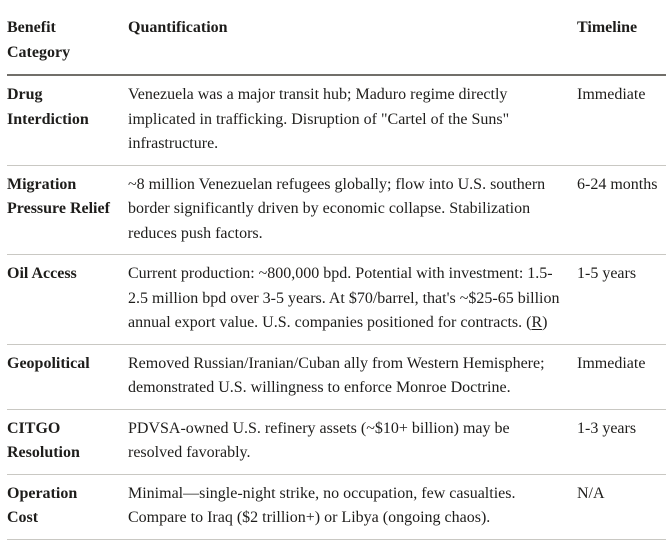 The width and height of the screenshot is (672, 543). I want to click on col-header-timeline: Timeline, so click(621, 44).